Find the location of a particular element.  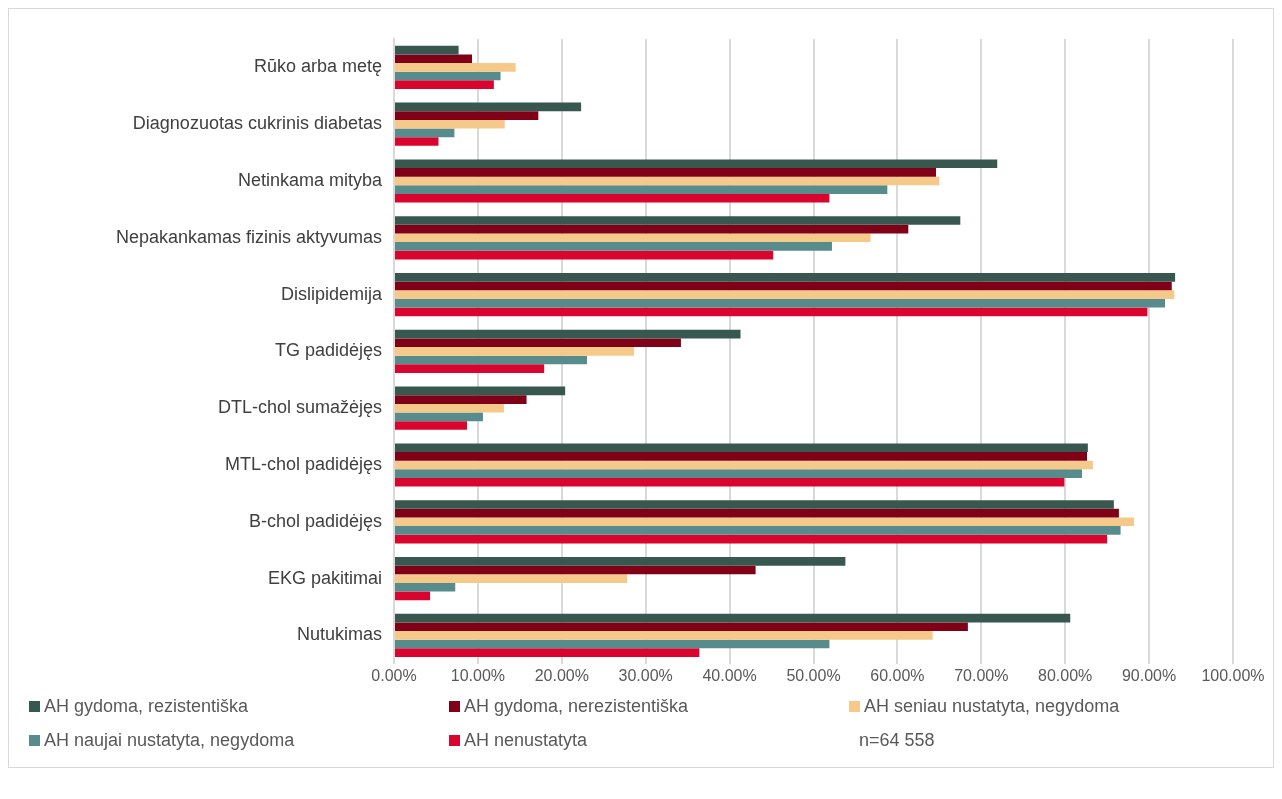

legend-label: AH seniau nustatyta, negydoma is located at coordinates (992, 706).